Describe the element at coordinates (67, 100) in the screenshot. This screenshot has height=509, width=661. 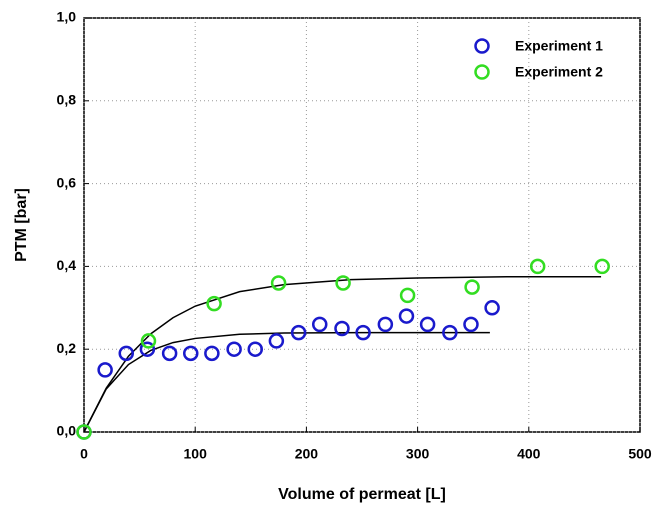
I see `y-tick-label: 0,8` at that location.